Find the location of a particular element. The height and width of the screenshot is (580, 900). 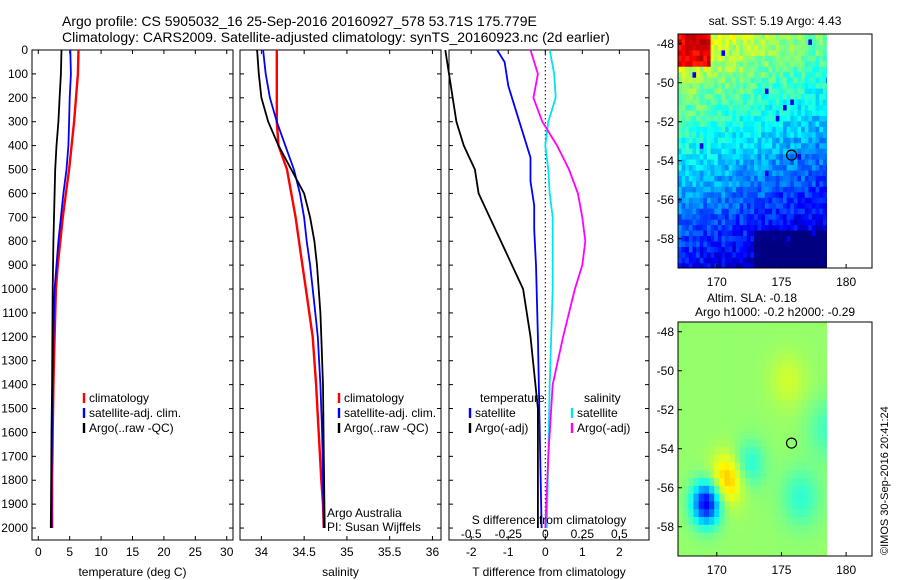

temperature-xtick-label: 20 is located at coordinates (164, 552).